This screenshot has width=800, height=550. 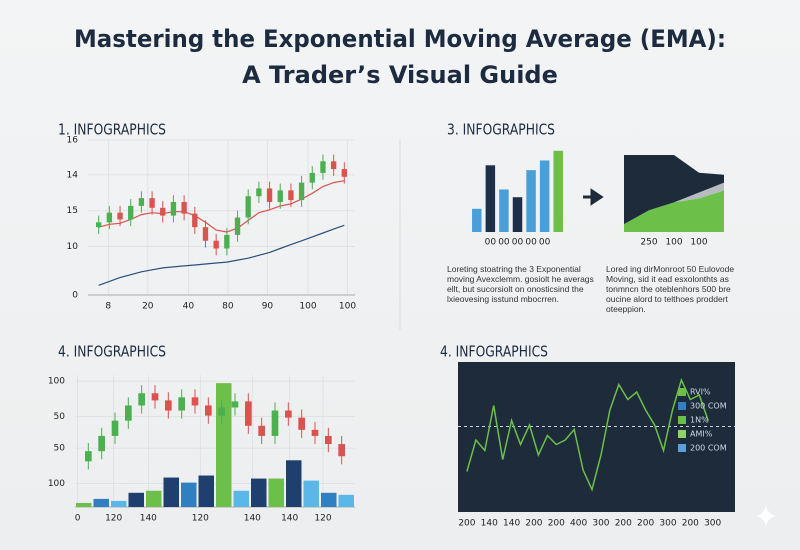 What do you see at coordinates (700, 392) in the screenshot?
I see `legend-label: RVI%` at bounding box center [700, 392].